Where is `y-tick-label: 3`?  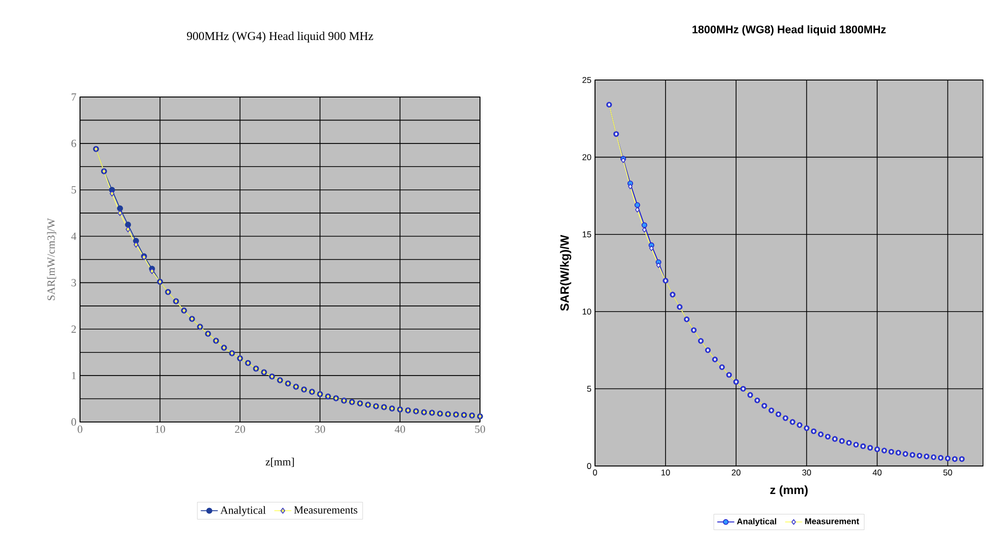
y-tick-label: 3 is located at coordinates (74, 282).